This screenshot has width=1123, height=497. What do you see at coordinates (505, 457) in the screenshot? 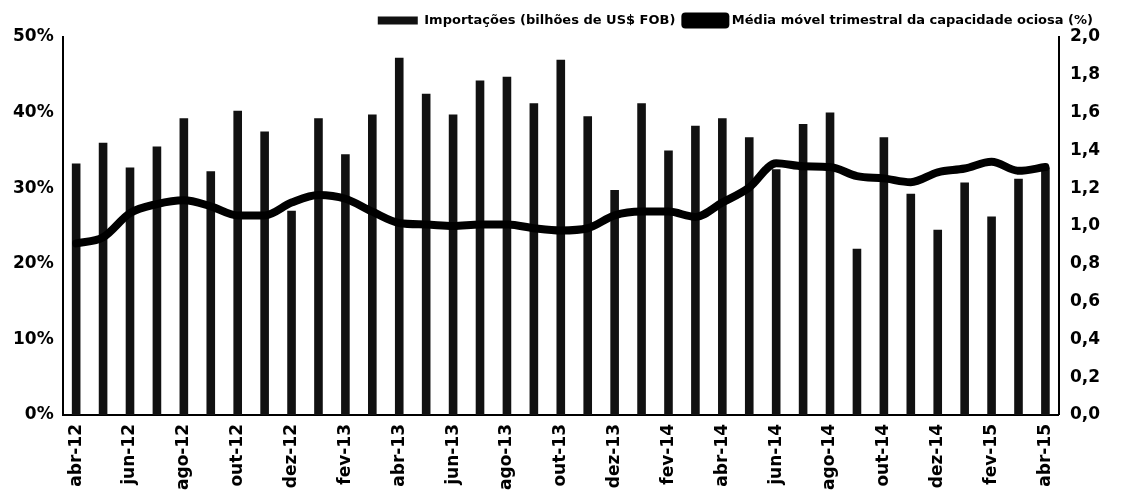
I see `x-tick-label: ago-13` at bounding box center [505, 457].